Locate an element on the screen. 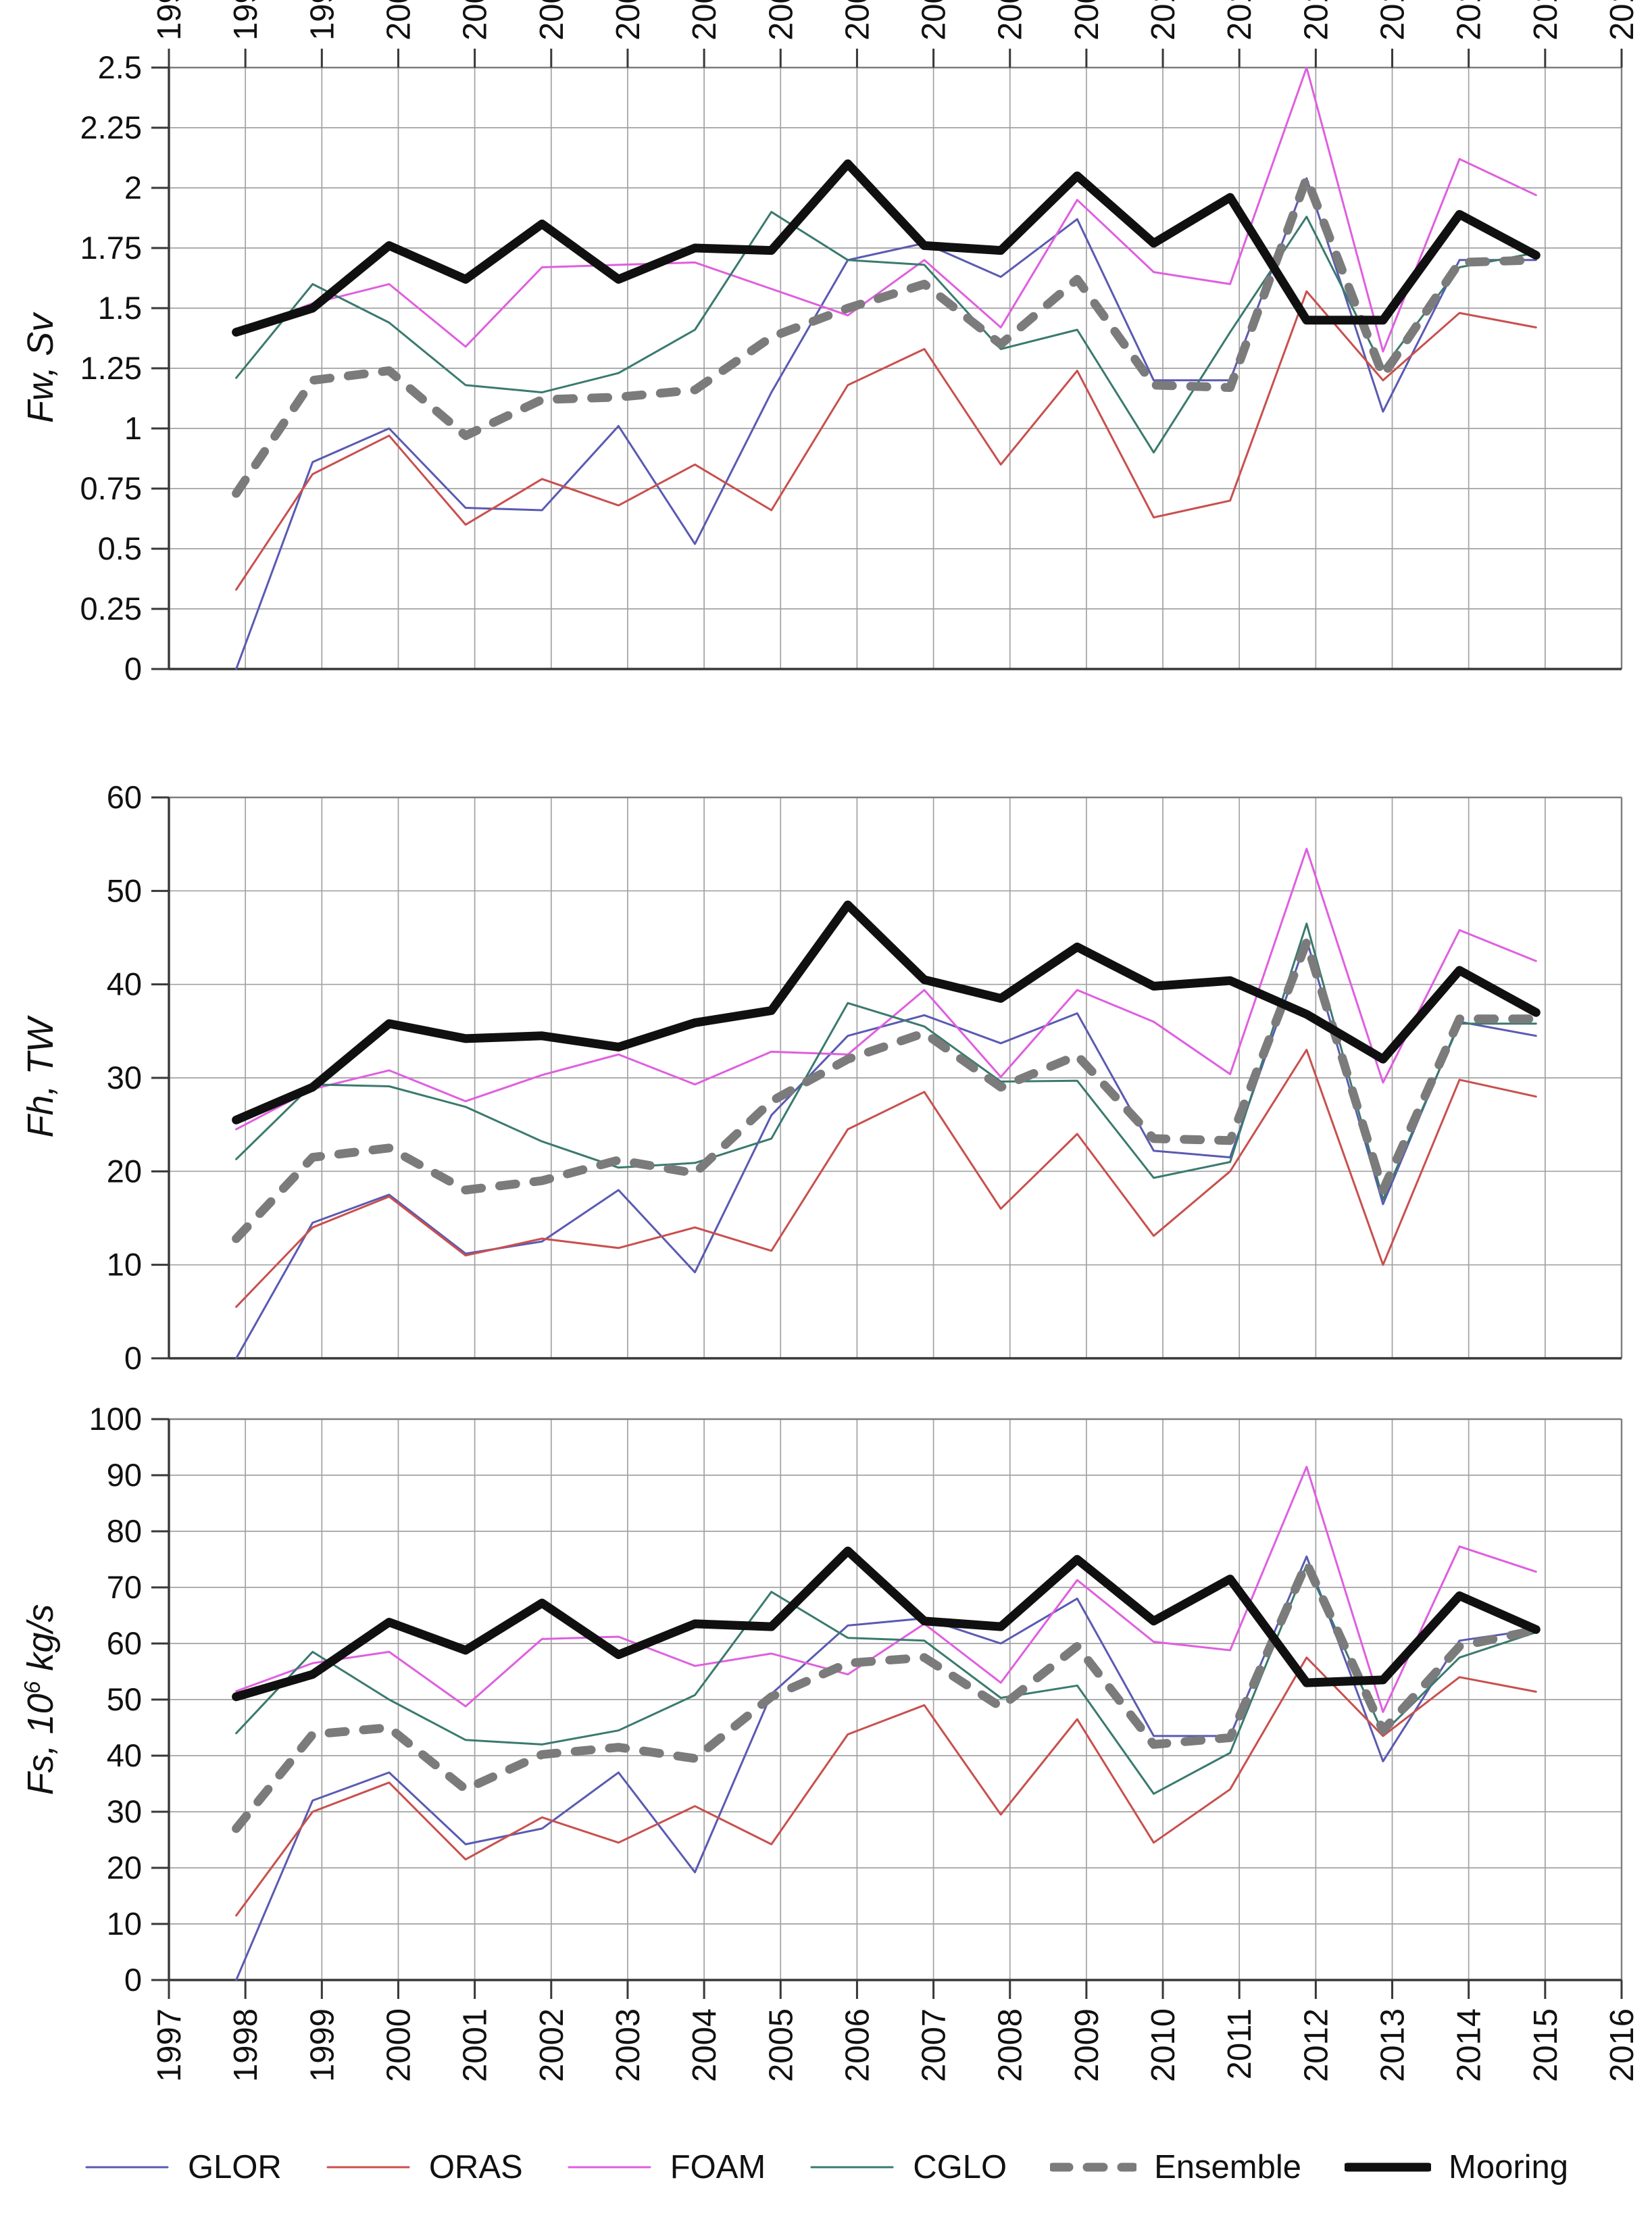  x-tick-label-bottom: 2012 is located at coordinates (1316, 2045).